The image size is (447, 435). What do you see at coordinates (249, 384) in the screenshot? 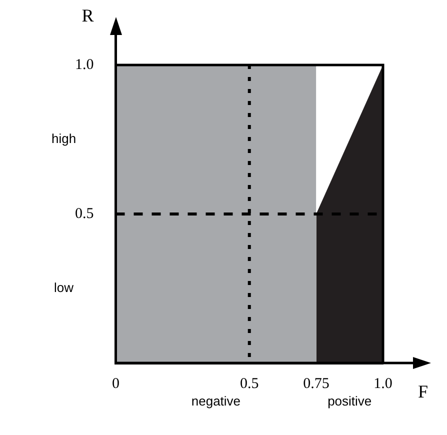
I see `x-tick-label: 0.5` at bounding box center [249, 384].